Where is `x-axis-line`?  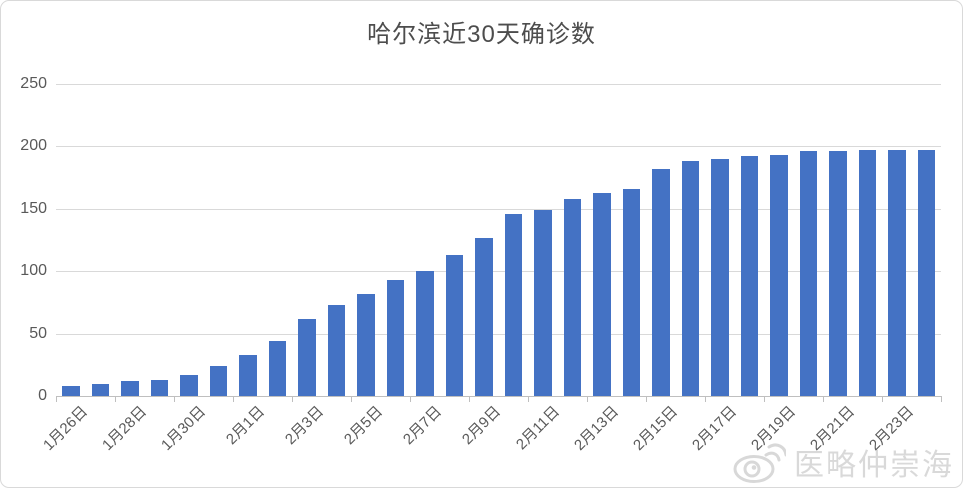 x-axis-line is located at coordinates (499, 396).